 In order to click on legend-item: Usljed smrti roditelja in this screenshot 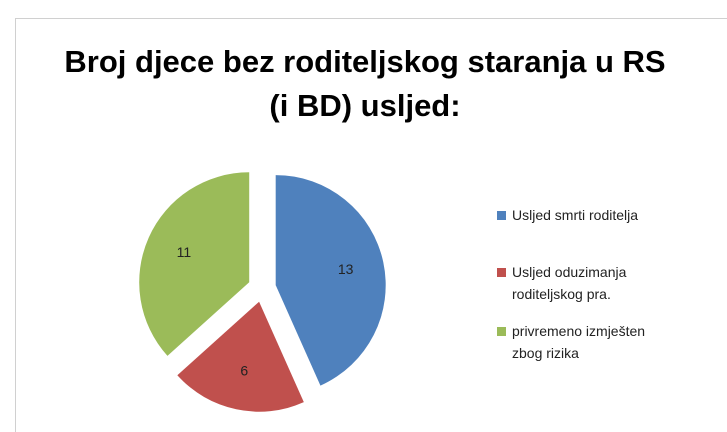, I will do `click(582, 215)`.